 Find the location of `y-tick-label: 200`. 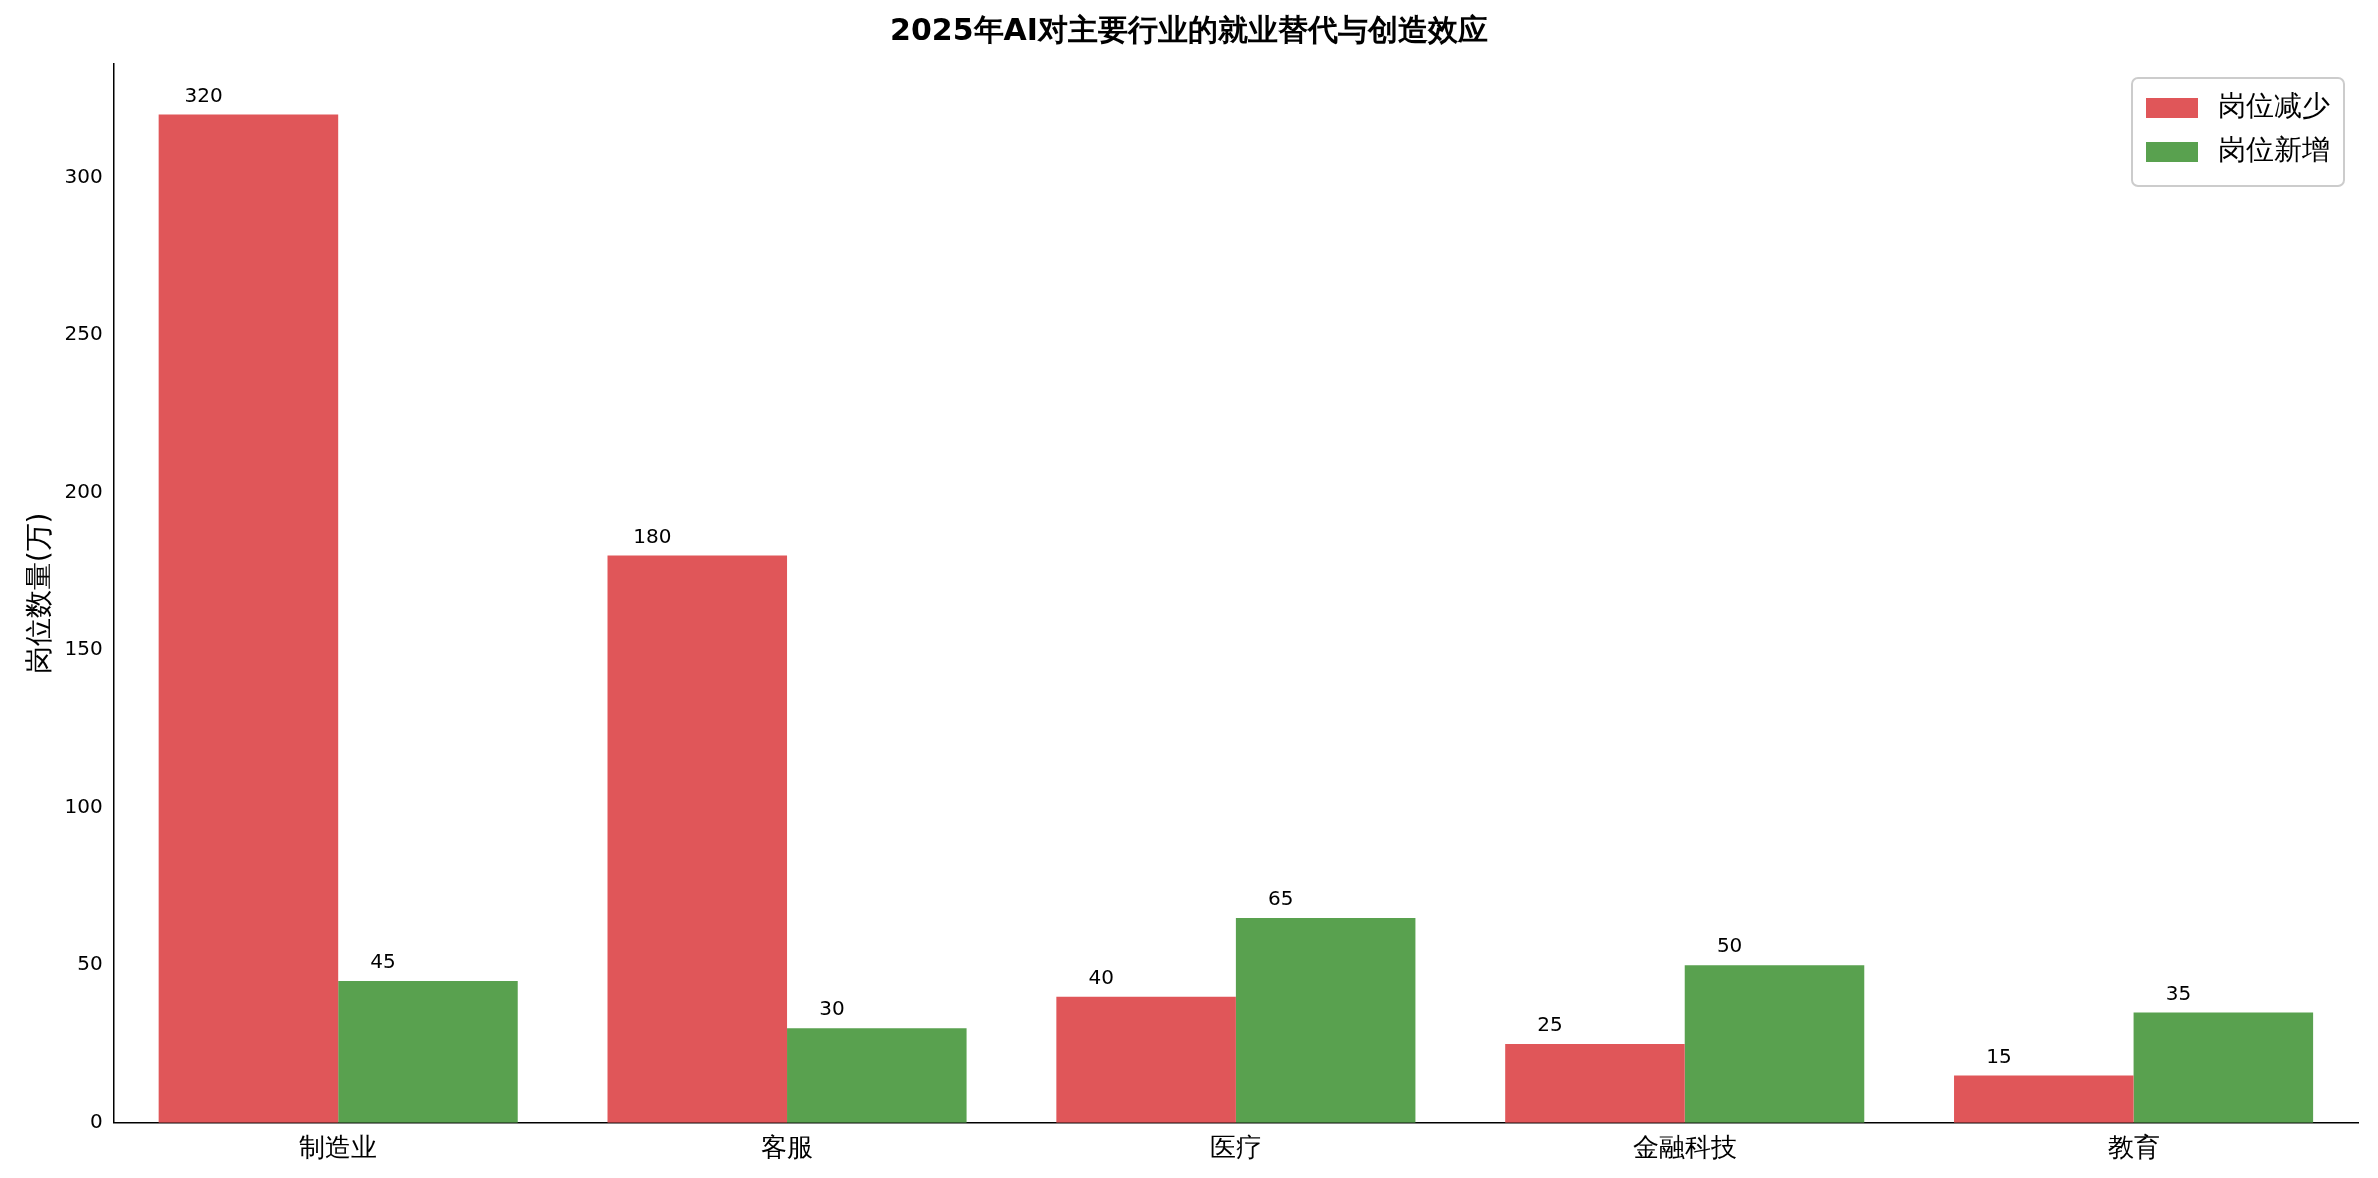

y-tick-label: 200 is located at coordinates (83, 490).